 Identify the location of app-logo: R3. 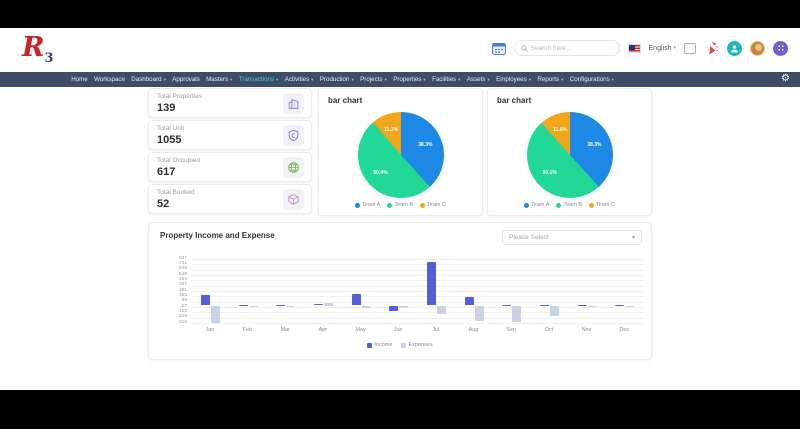
(38, 49).